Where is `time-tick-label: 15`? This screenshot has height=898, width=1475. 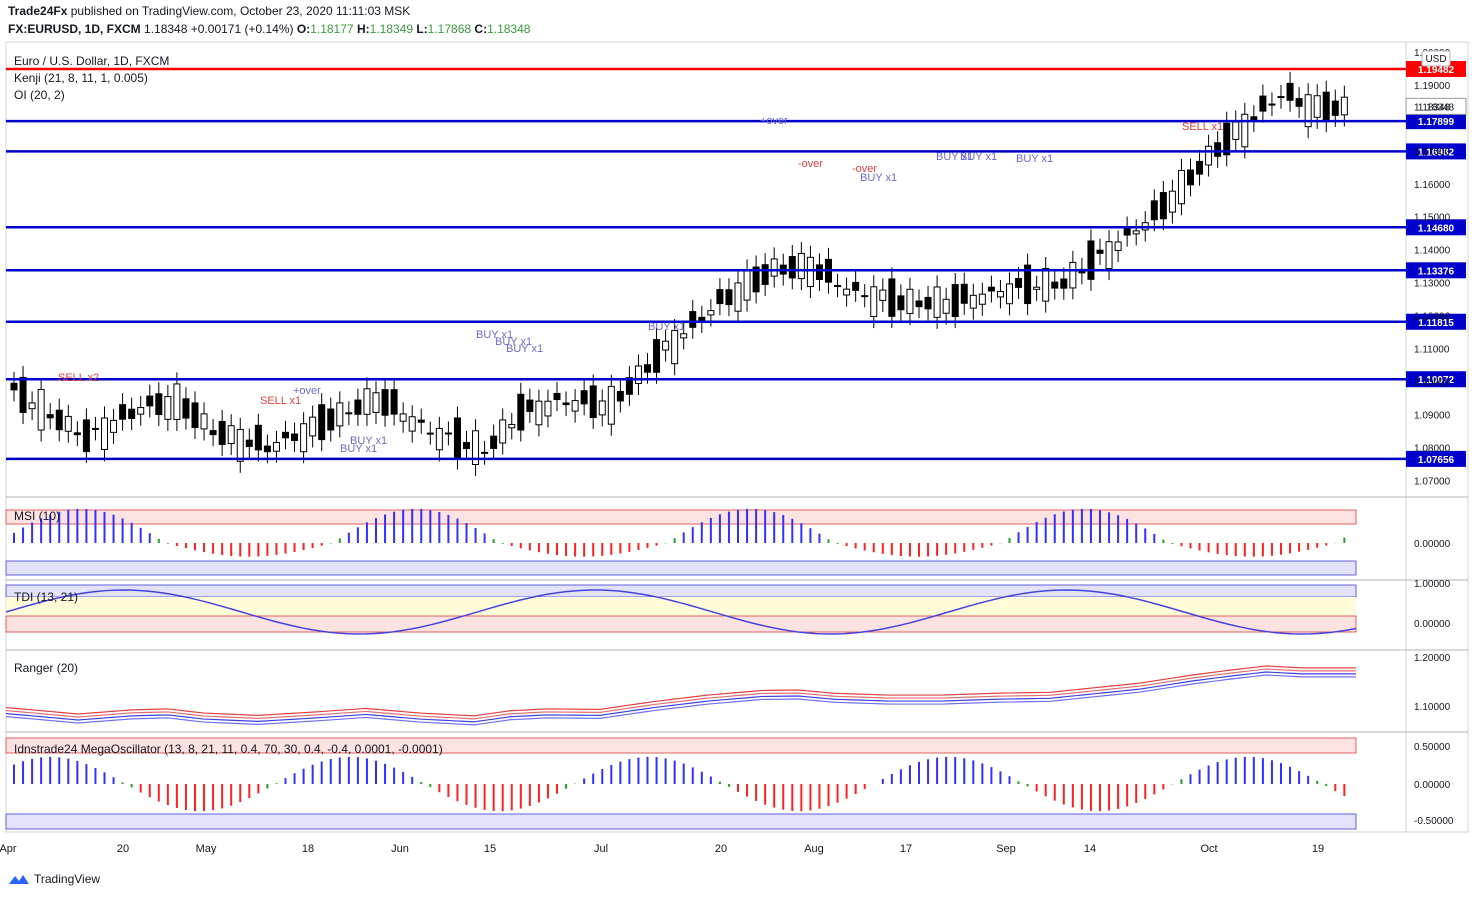
time-tick-label: 15 is located at coordinates (490, 849).